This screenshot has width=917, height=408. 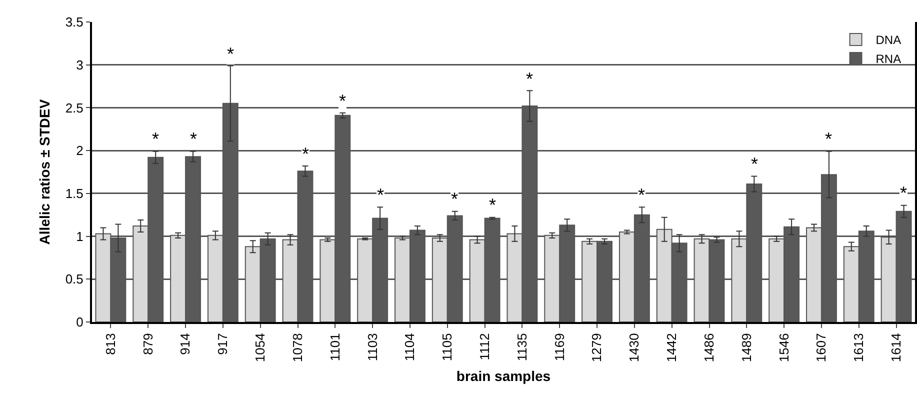 I want to click on x-tick-label: 1169, so click(x=559, y=347).